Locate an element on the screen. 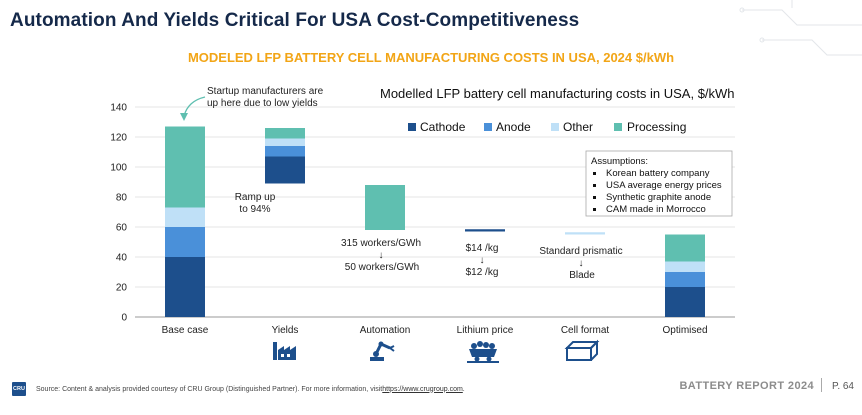  category-label: Cell format is located at coordinates (585, 330).